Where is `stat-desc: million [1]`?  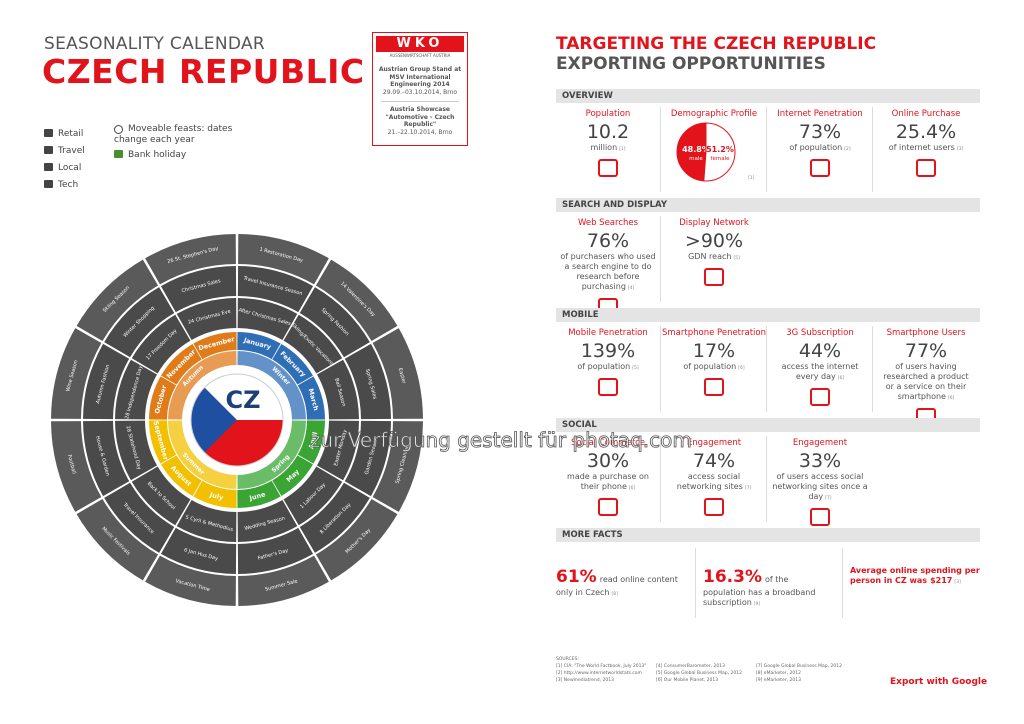 stat-desc: million [1] is located at coordinates (608, 148).